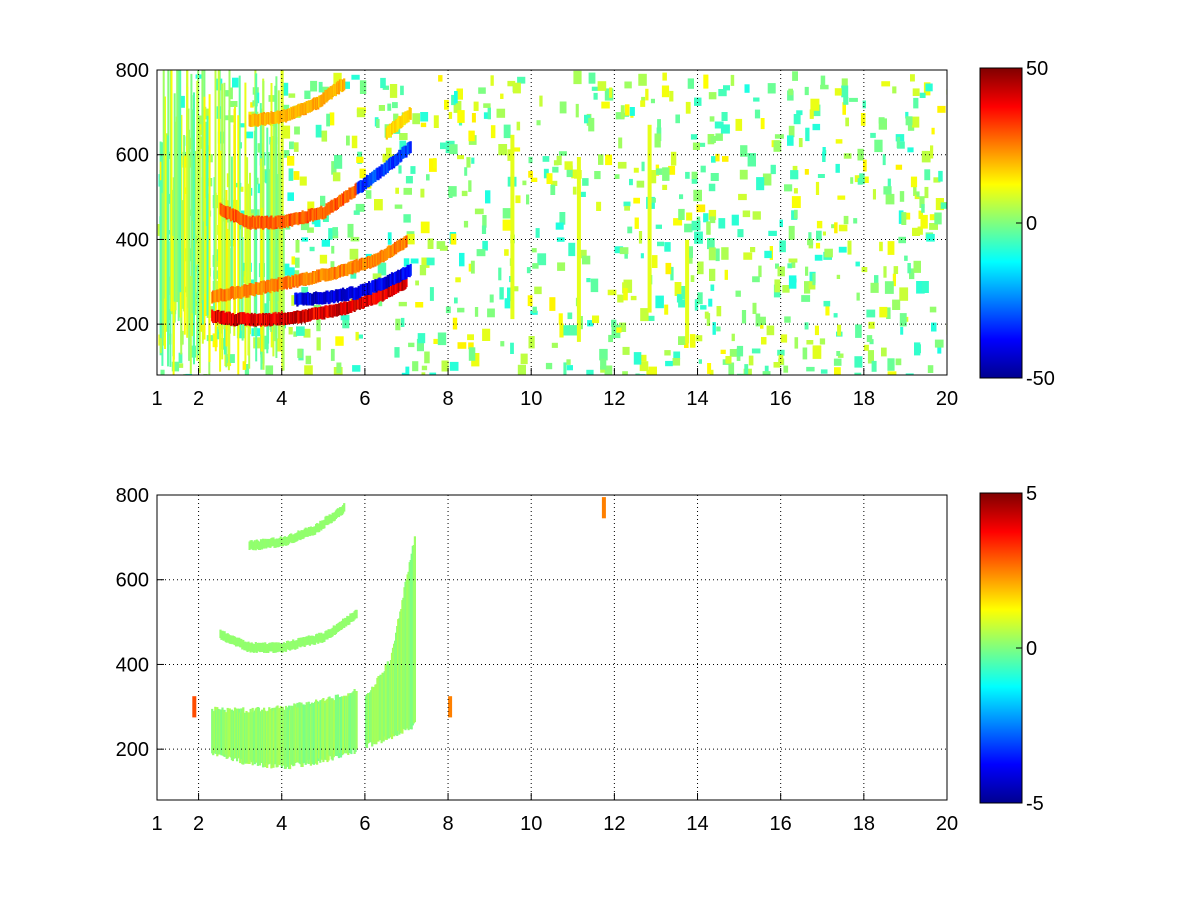  What do you see at coordinates (697, 824) in the screenshot?
I see `x-tick-label: 14` at bounding box center [697, 824].